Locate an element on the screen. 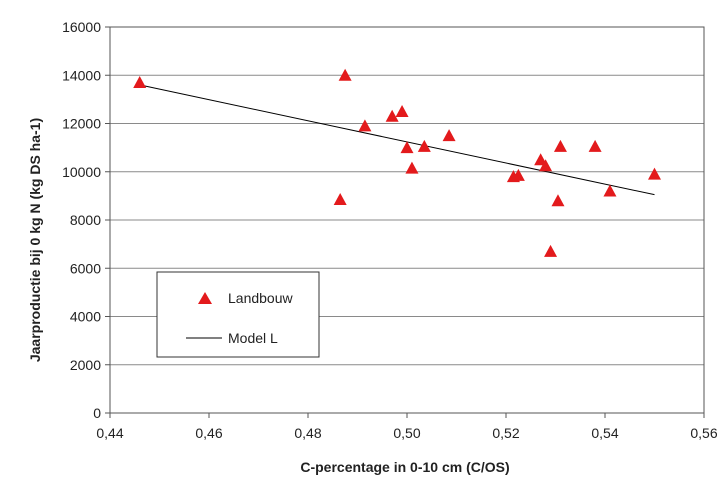  y-axis-title: Jaarproductie bij 0 kg N (kg DS ha-1) is located at coordinates (35, 240).